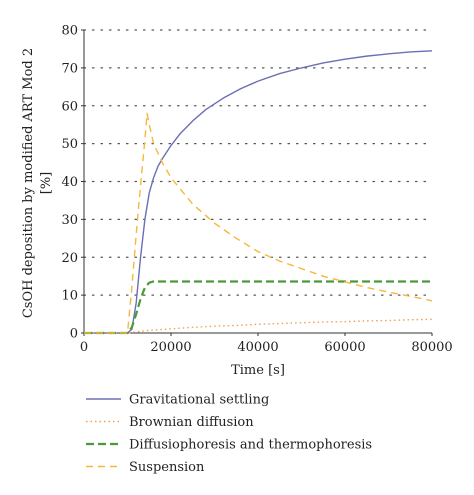 Image resolution: width=474 pixels, height=495 pixels. I want to click on y-tick-label: 30, so click(69, 220).